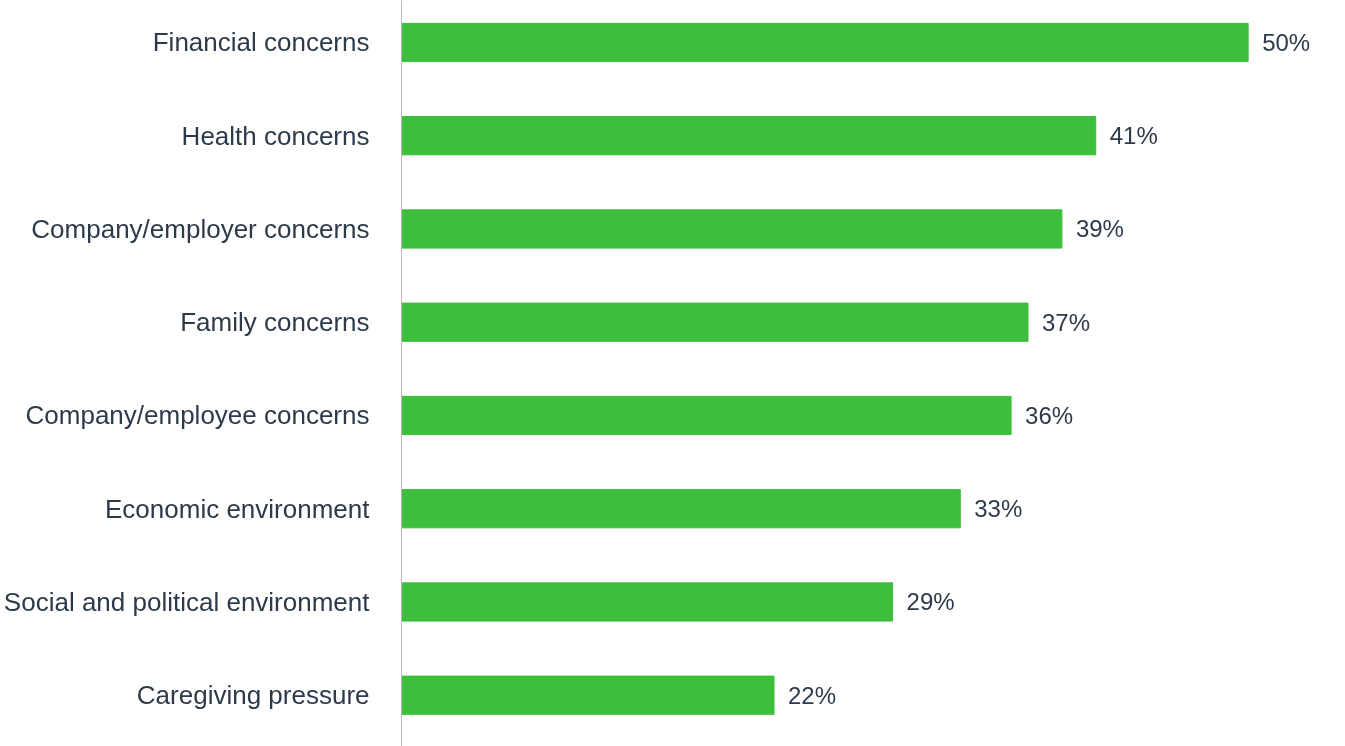  Describe the element at coordinates (1286, 42) in the screenshot. I see `data-label: 50%` at that location.